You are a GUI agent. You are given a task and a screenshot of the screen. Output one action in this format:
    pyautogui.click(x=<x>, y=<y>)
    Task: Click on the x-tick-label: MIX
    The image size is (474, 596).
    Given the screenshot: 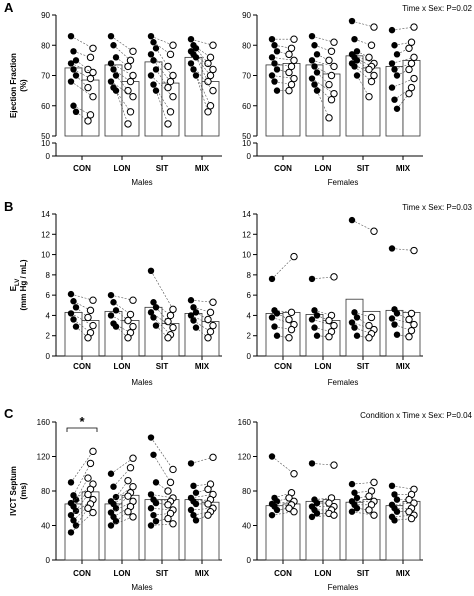 What is the action you would take?
    pyautogui.click(x=202, y=573)
    